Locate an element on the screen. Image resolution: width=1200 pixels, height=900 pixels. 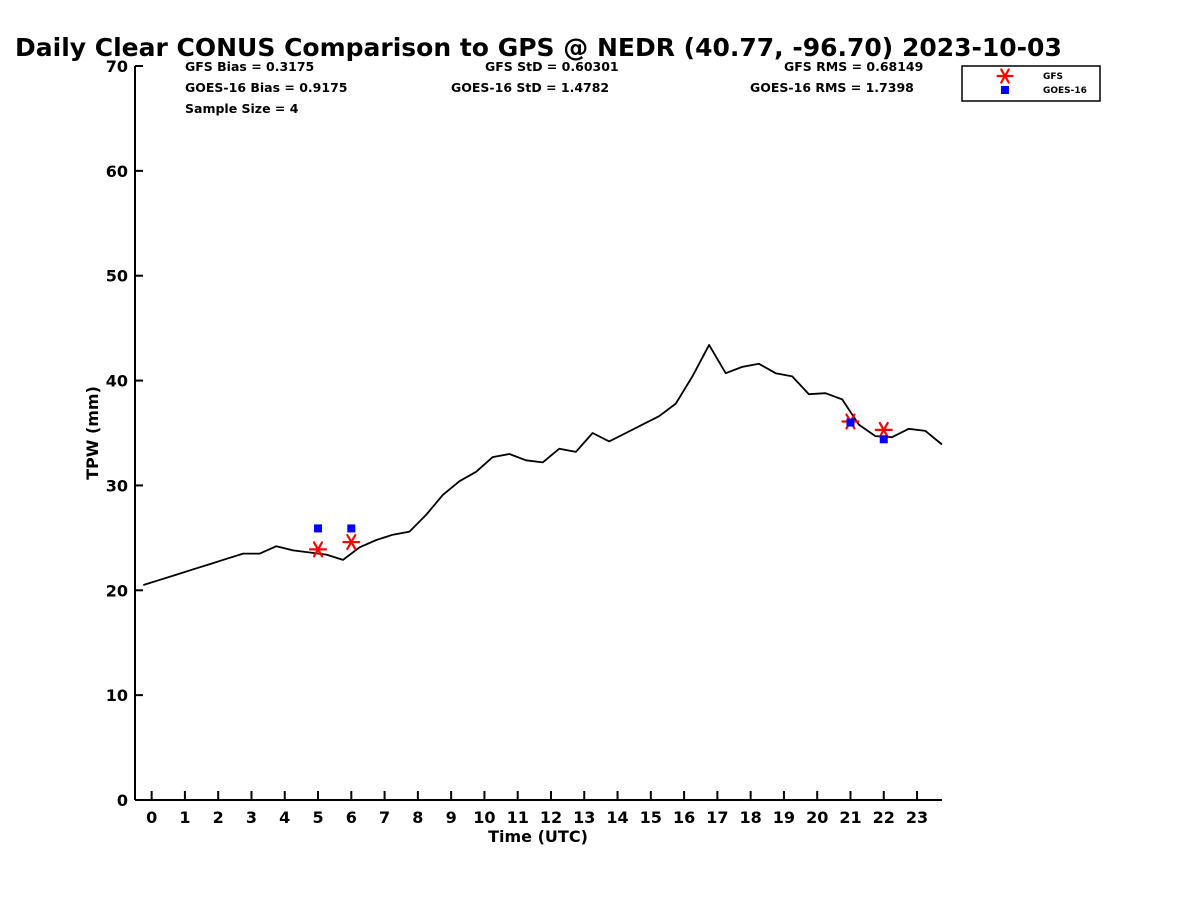
stat-goes-std: GOES-16 StD = 1.4782 is located at coordinates (530, 87).